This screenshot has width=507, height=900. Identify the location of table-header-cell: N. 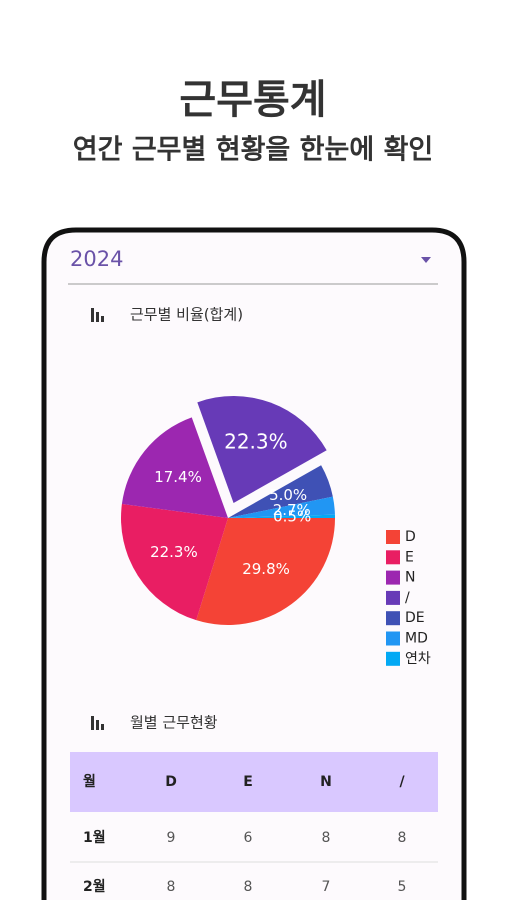
(326, 782).